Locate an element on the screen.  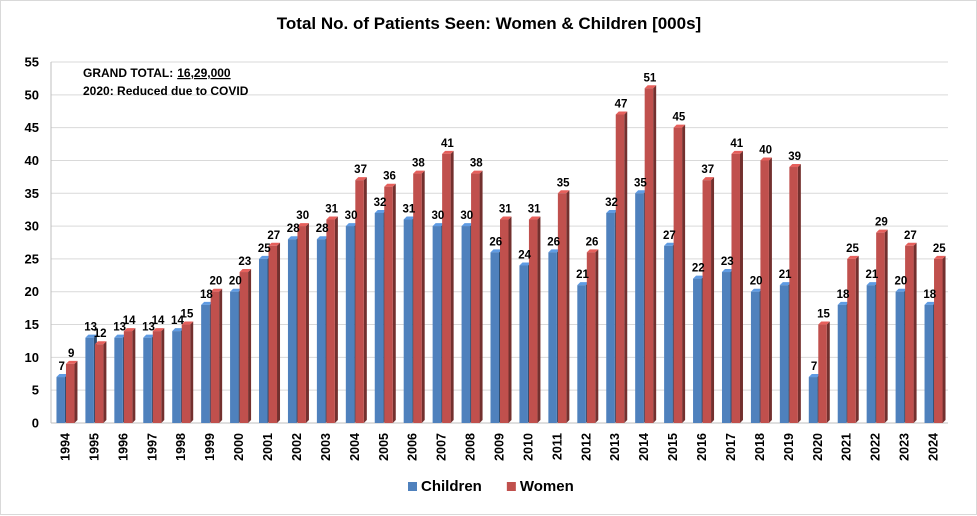
x-tick-label: 2023 is located at coordinates (905, 447).